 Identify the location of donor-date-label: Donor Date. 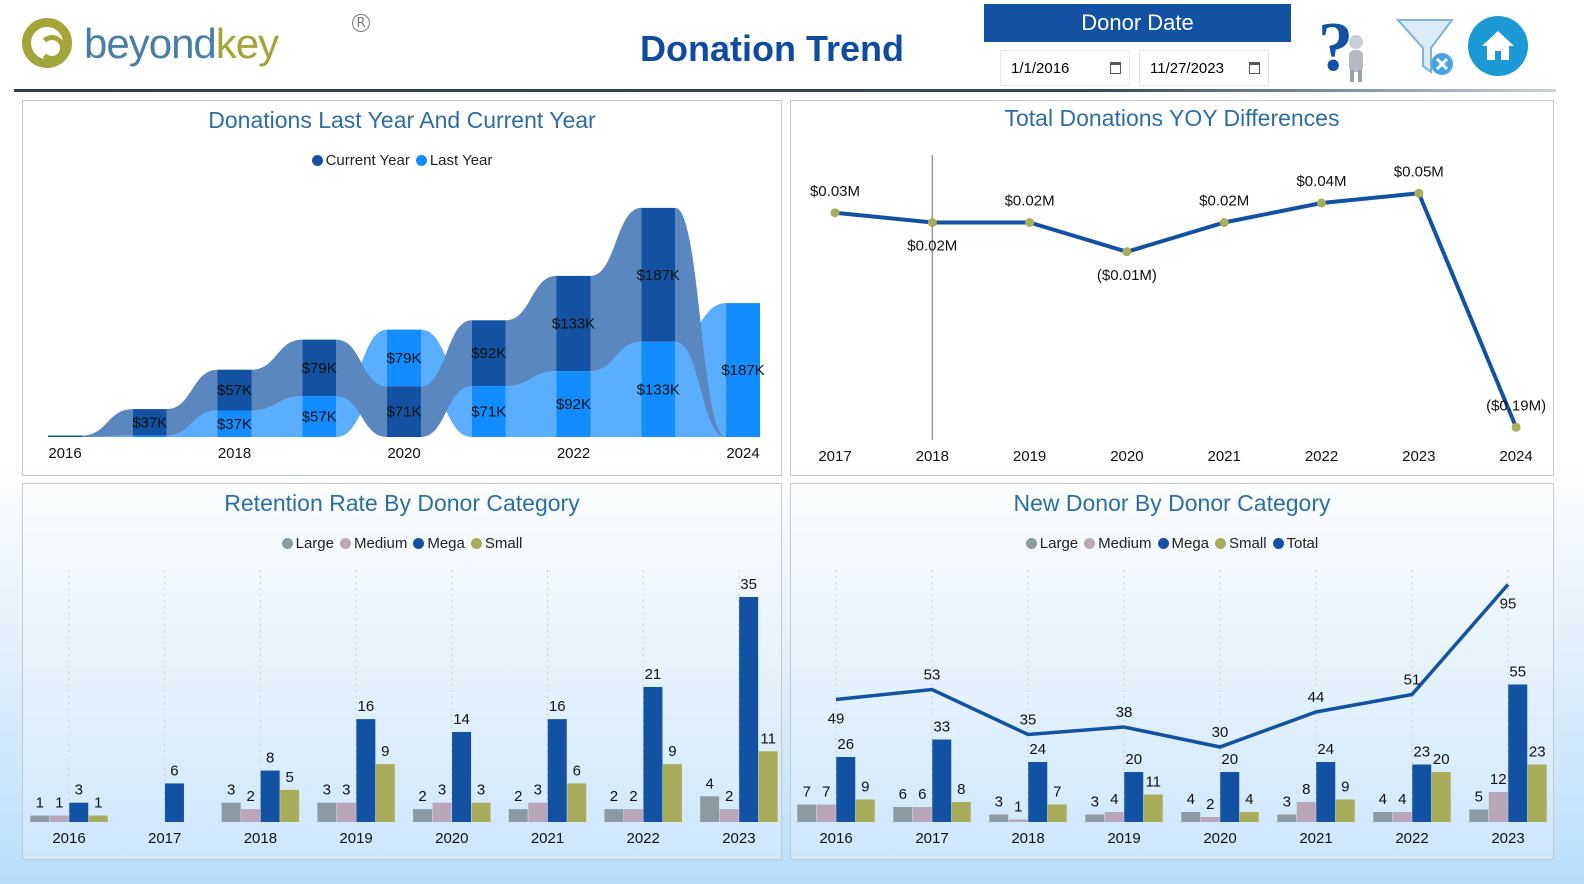
(1137, 23).